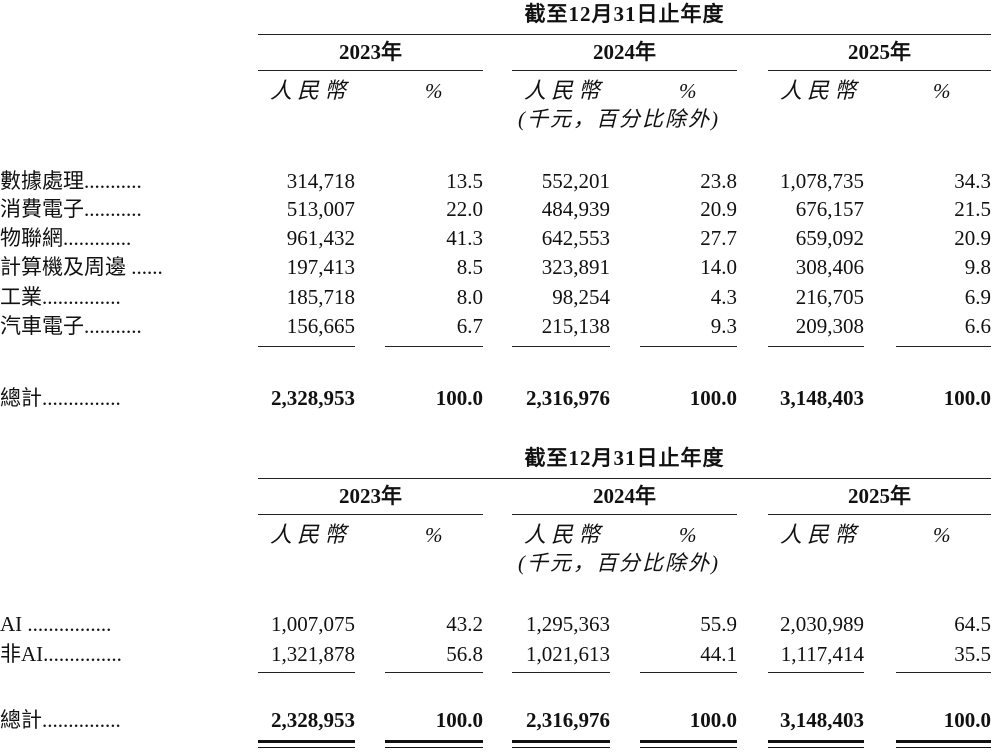 Image resolution: width=1000 pixels, height=756 pixels. I want to click on cell-value: 56.8, so click(464, 654).